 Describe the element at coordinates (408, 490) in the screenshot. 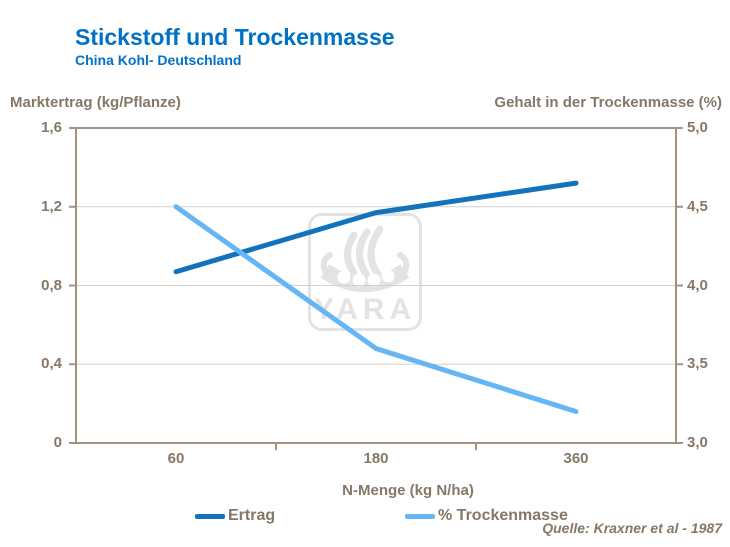

I see `x-axis-title: N-Menge (kg N/ha)` at that location.